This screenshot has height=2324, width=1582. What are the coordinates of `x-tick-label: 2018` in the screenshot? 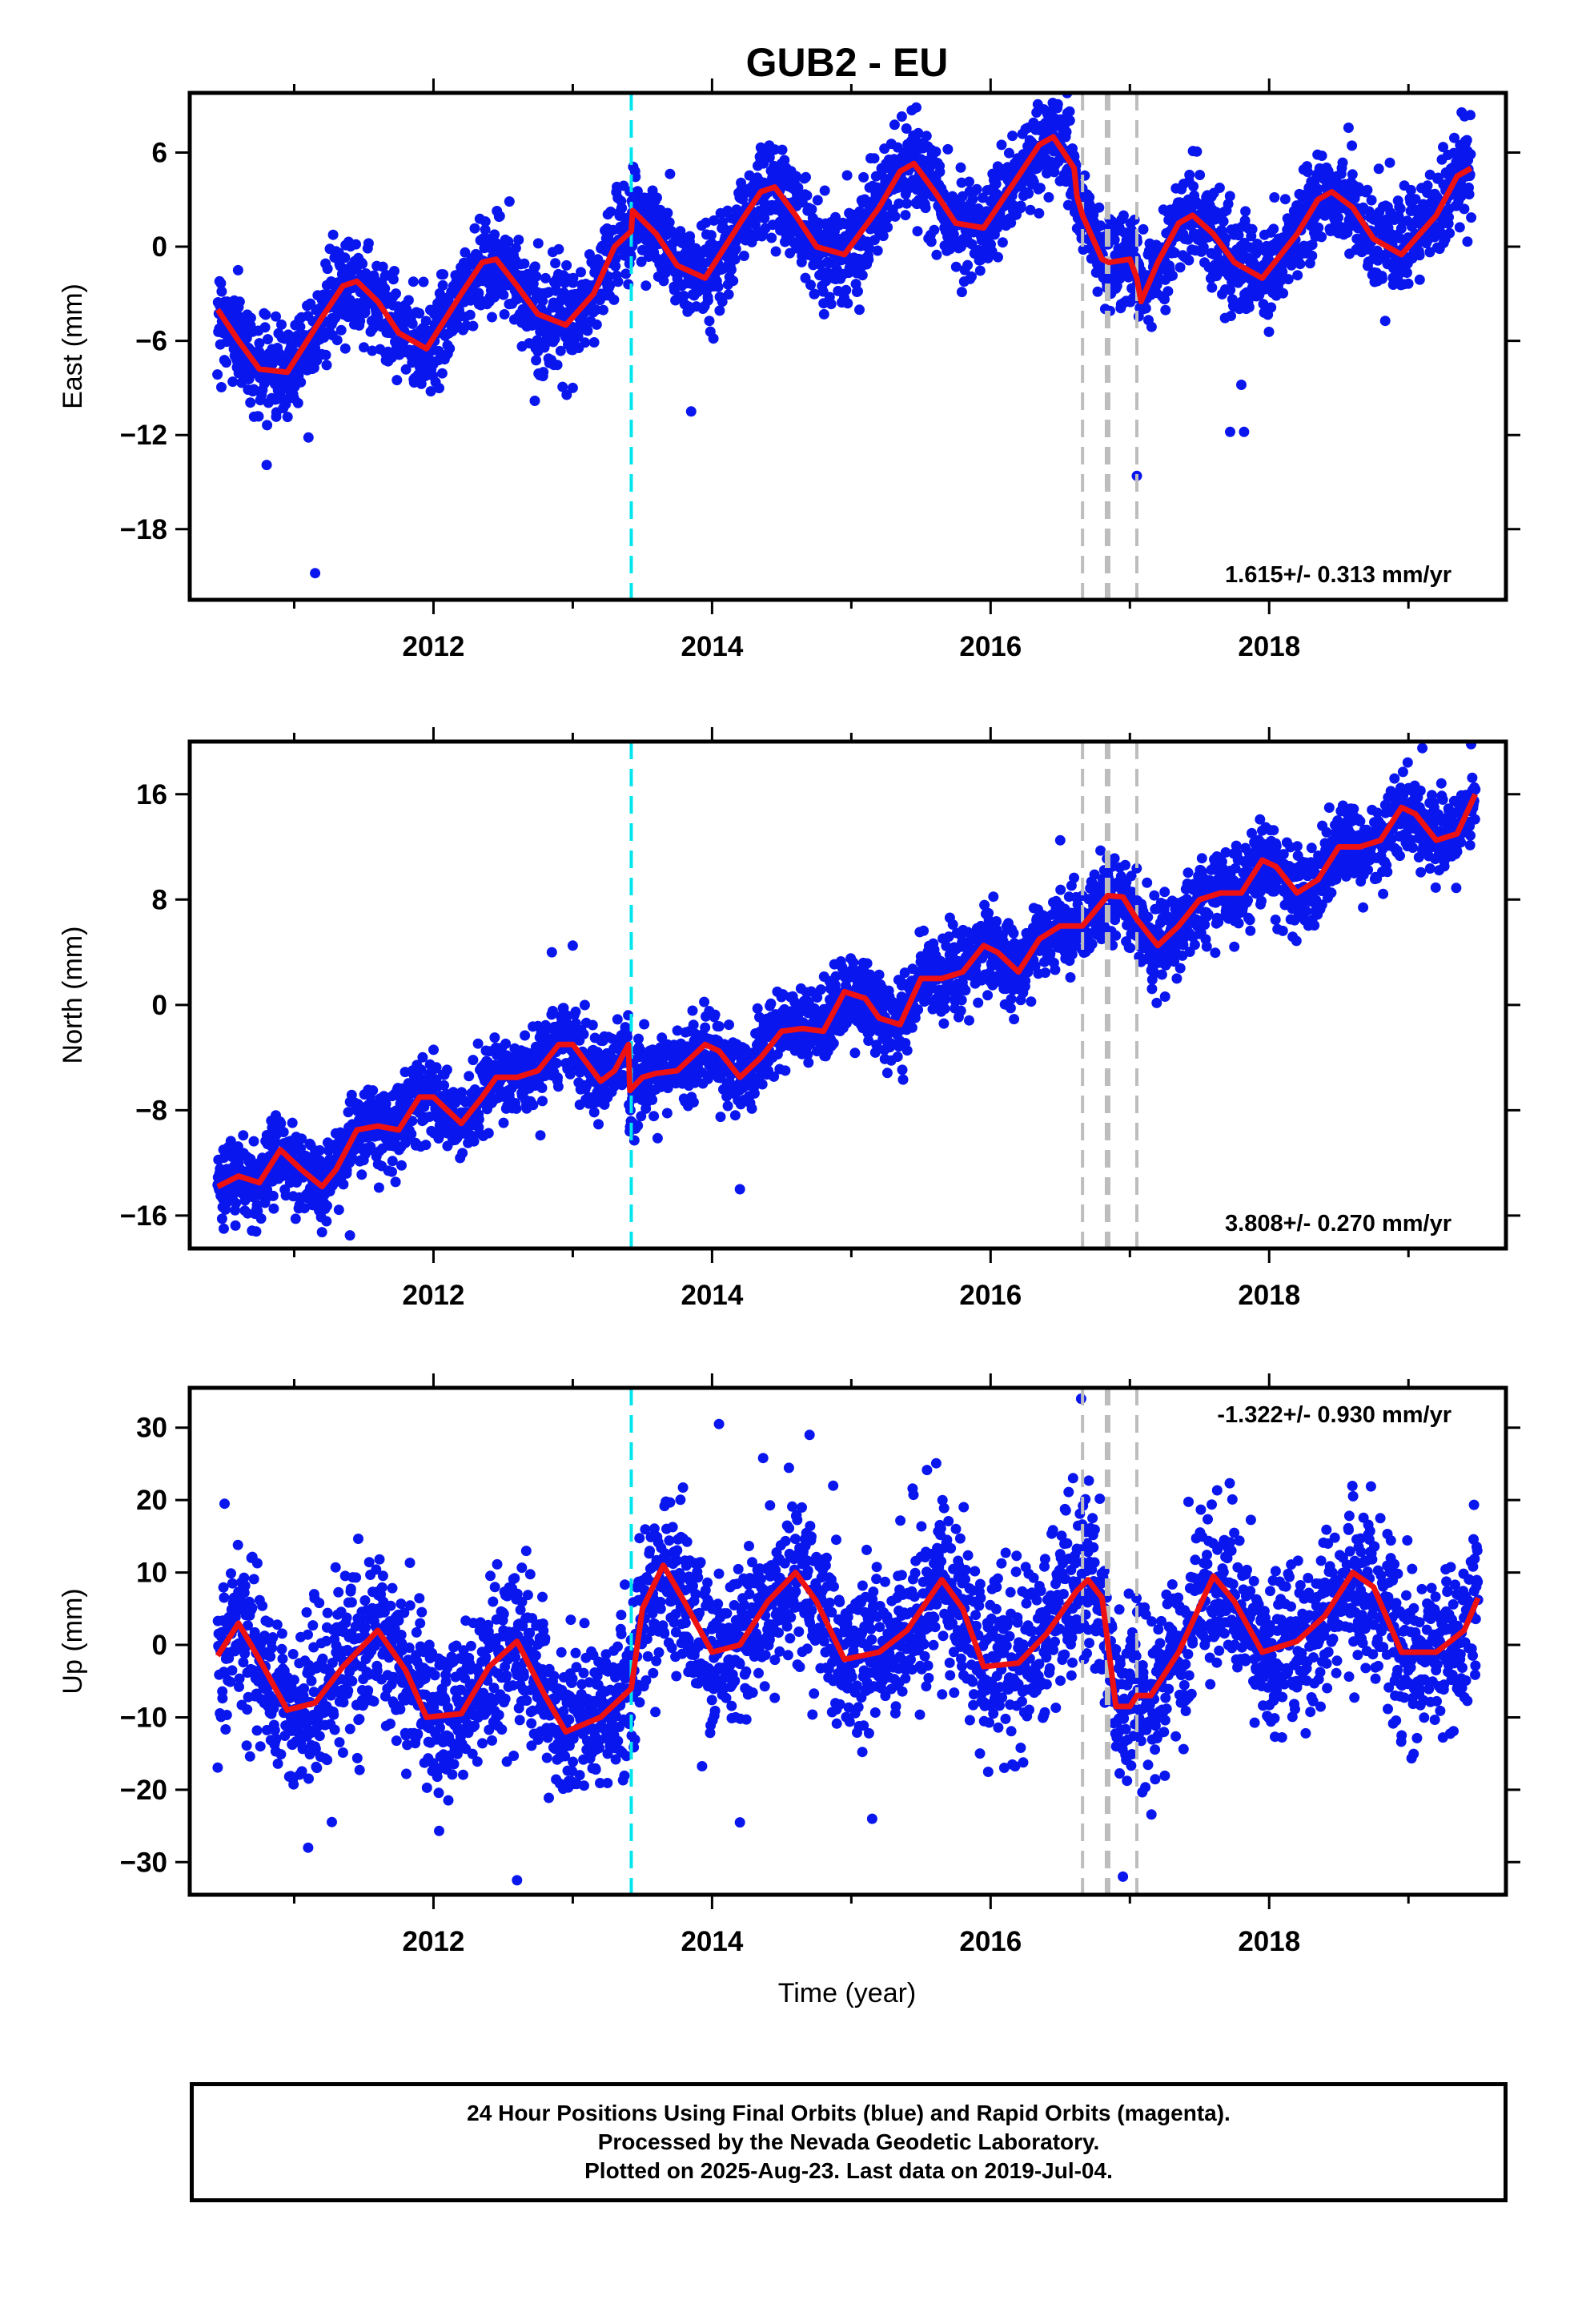 It's located at (1269, 646).